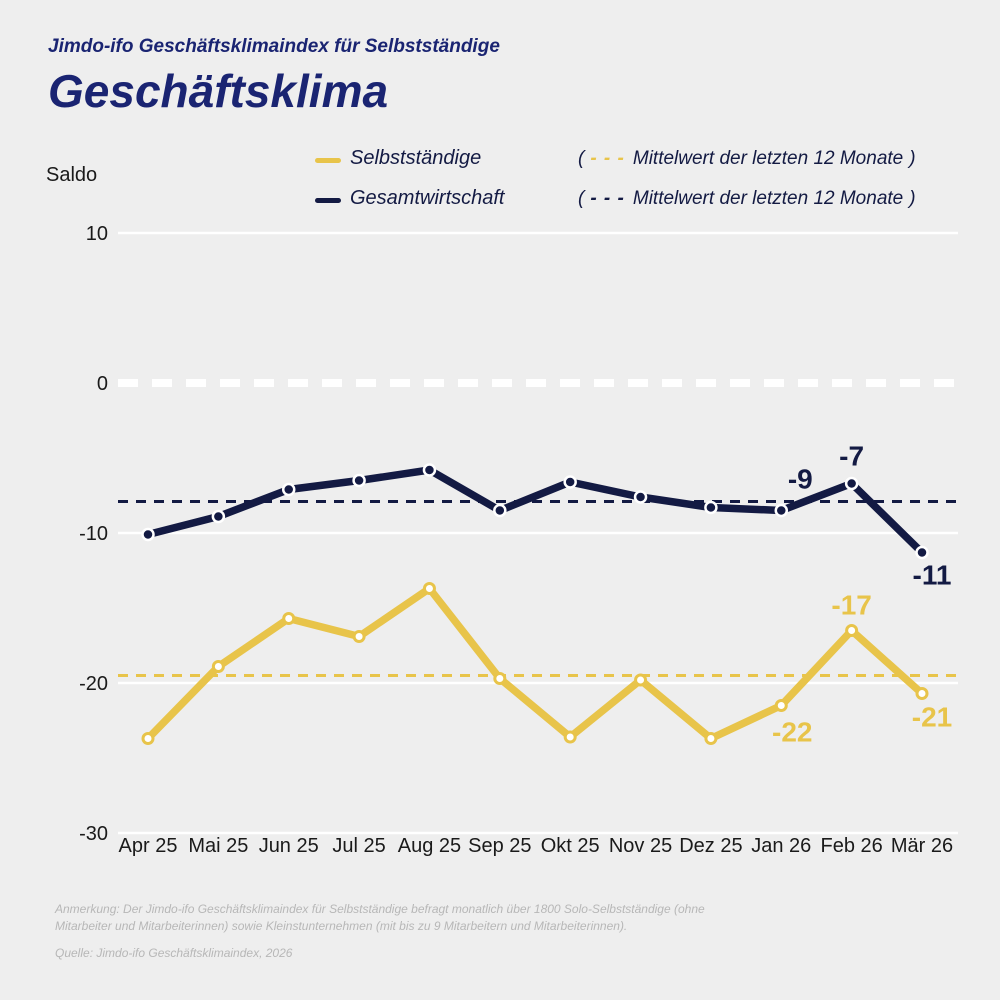 This screenshot has height=1000, width=1000. Describe the element at coordinates (93, 834) in the screenshot. I see `y-tick-label: -30` at that location.